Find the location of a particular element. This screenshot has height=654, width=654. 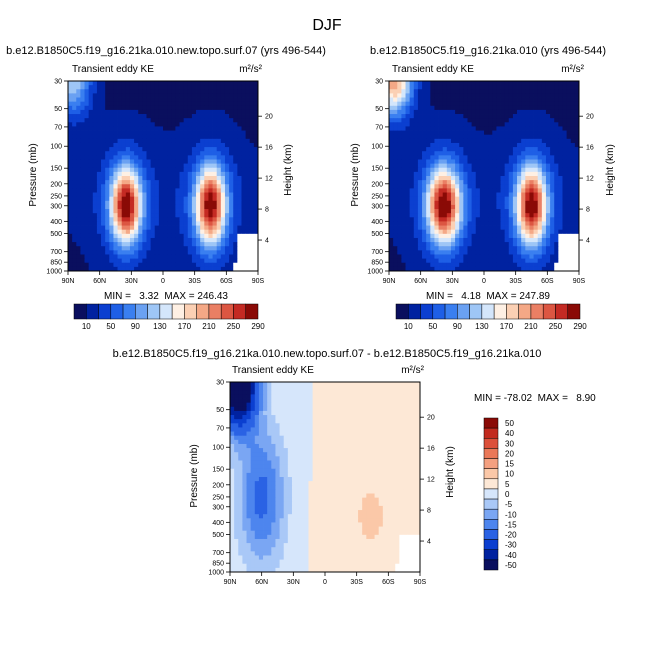

colorbar-label: 90 is located at coordinates (135, 326).